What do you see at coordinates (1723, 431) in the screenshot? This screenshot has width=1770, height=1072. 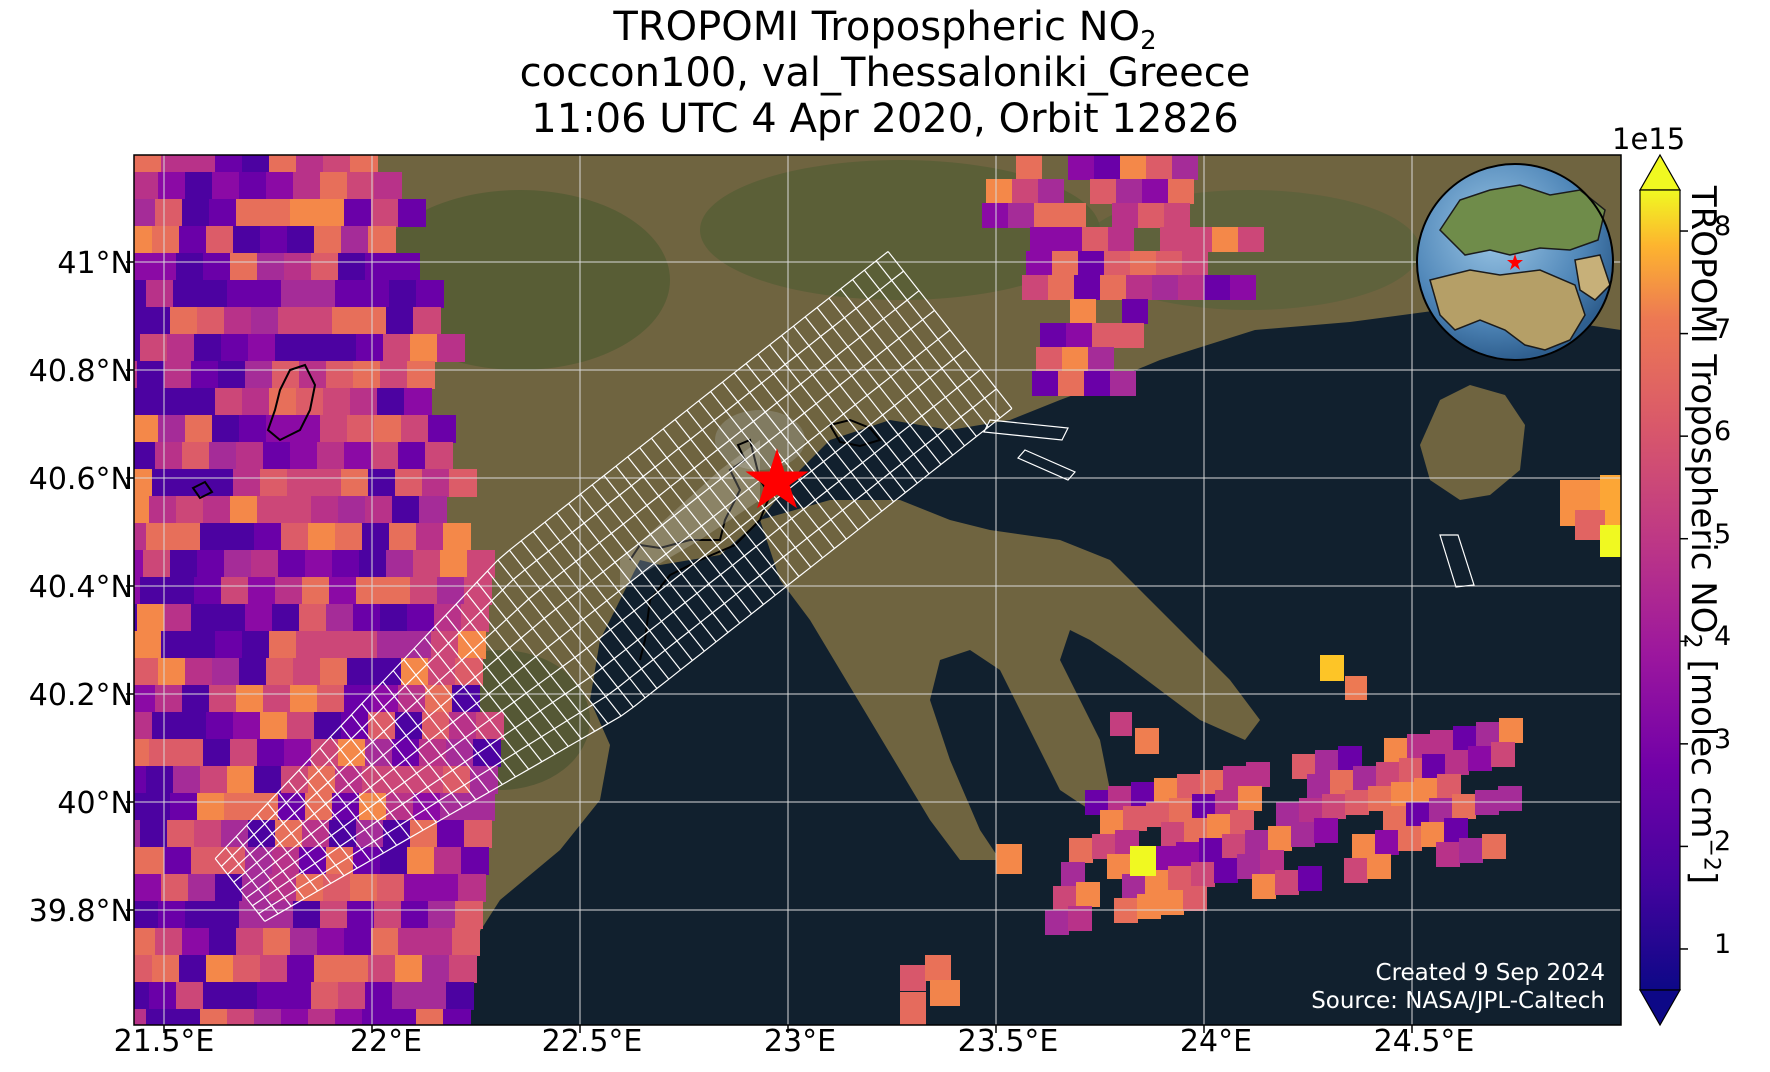 I see `colorbar-tick-label: 6` at bounding box center [1723, 431].